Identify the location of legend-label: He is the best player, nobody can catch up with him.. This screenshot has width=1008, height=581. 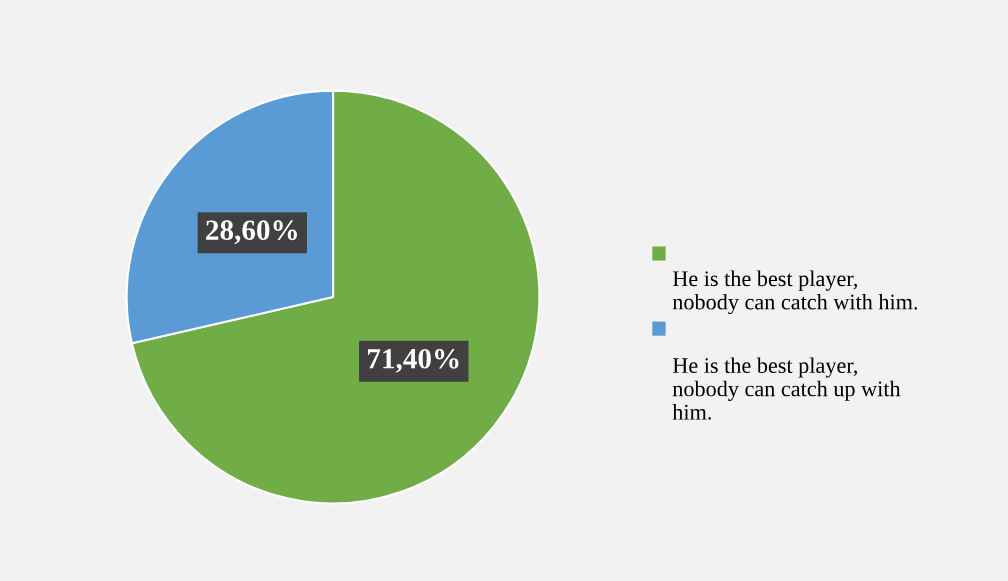
(786, 388).